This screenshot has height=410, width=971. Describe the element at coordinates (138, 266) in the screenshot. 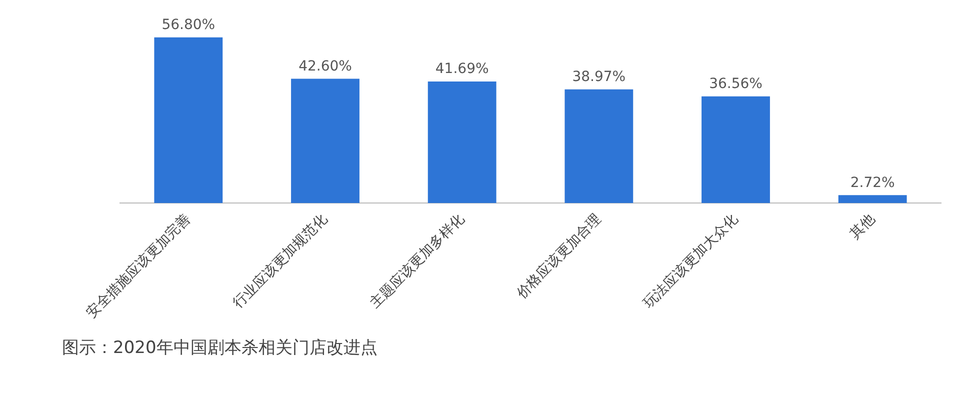

I see `x-tick-label: 安全措施应该更加完善` at that location.